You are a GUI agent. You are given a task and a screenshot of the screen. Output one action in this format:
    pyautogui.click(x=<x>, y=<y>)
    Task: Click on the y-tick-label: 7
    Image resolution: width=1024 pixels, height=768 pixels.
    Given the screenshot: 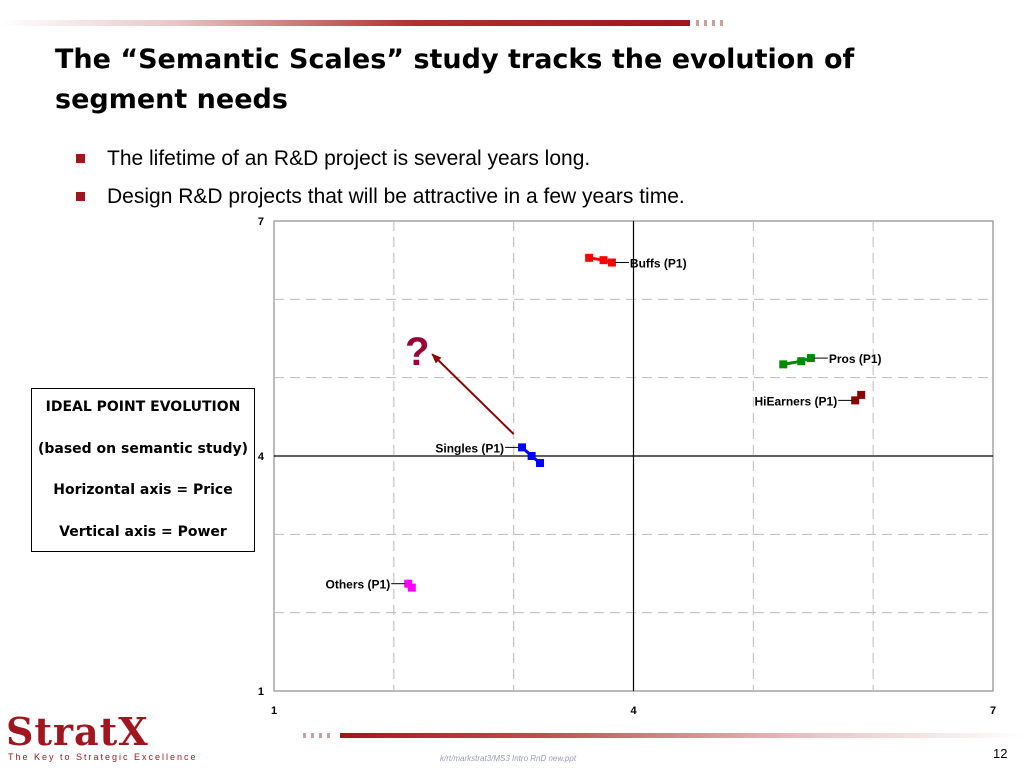 What is the action you would take?
    pyautogui.click(x=261, y=222)
    